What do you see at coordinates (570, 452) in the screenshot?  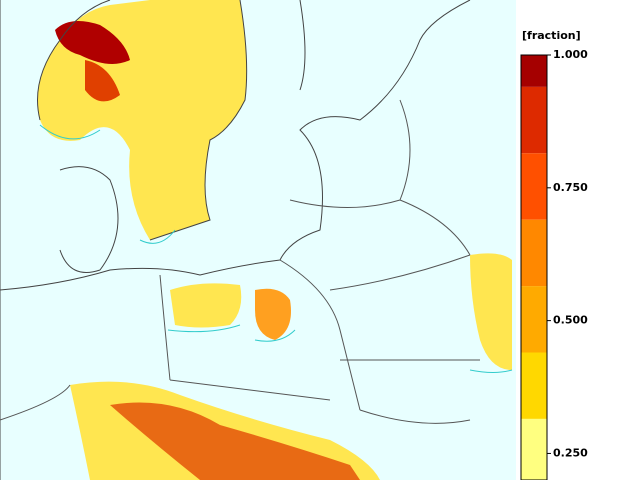 I see `colorbar-tick-label: 0.250` at bounding box center [570, 452].